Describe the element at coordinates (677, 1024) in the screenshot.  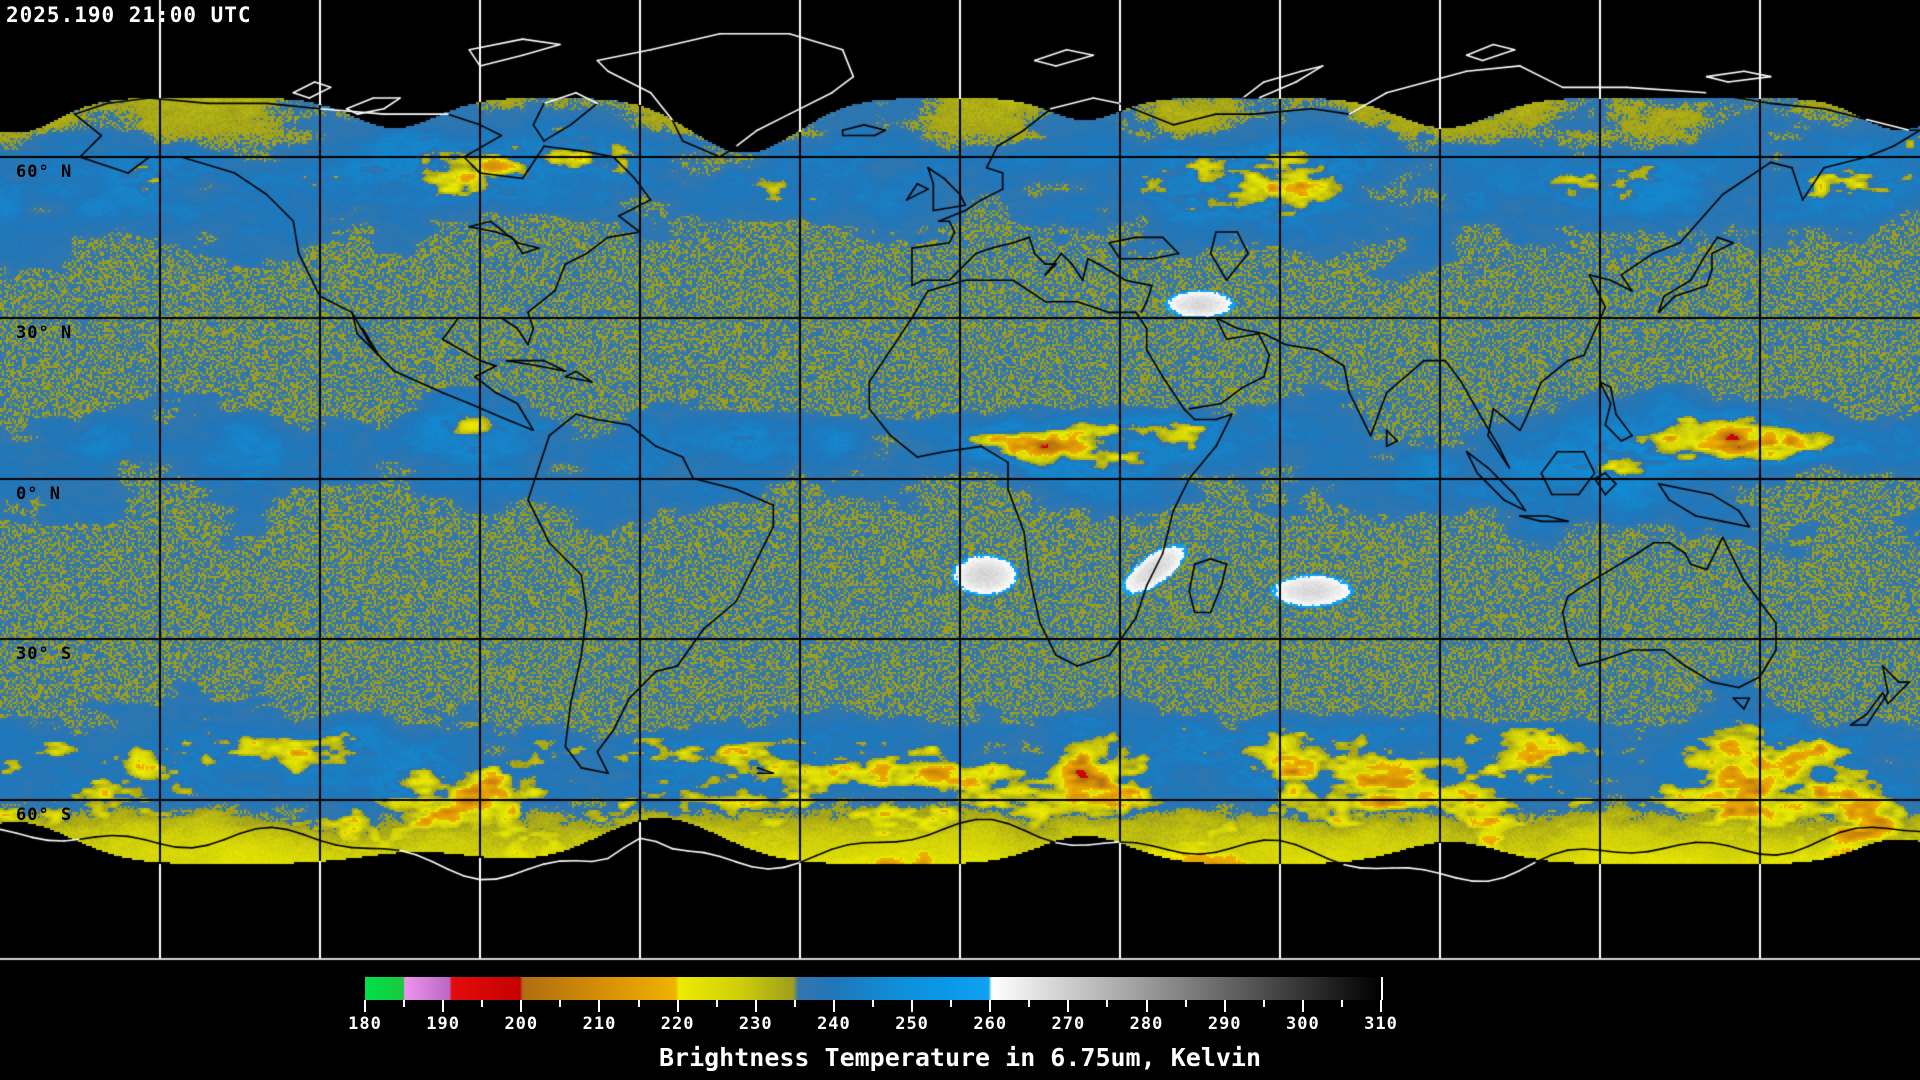
I see `colorbar-tick-label: 220` at that location.